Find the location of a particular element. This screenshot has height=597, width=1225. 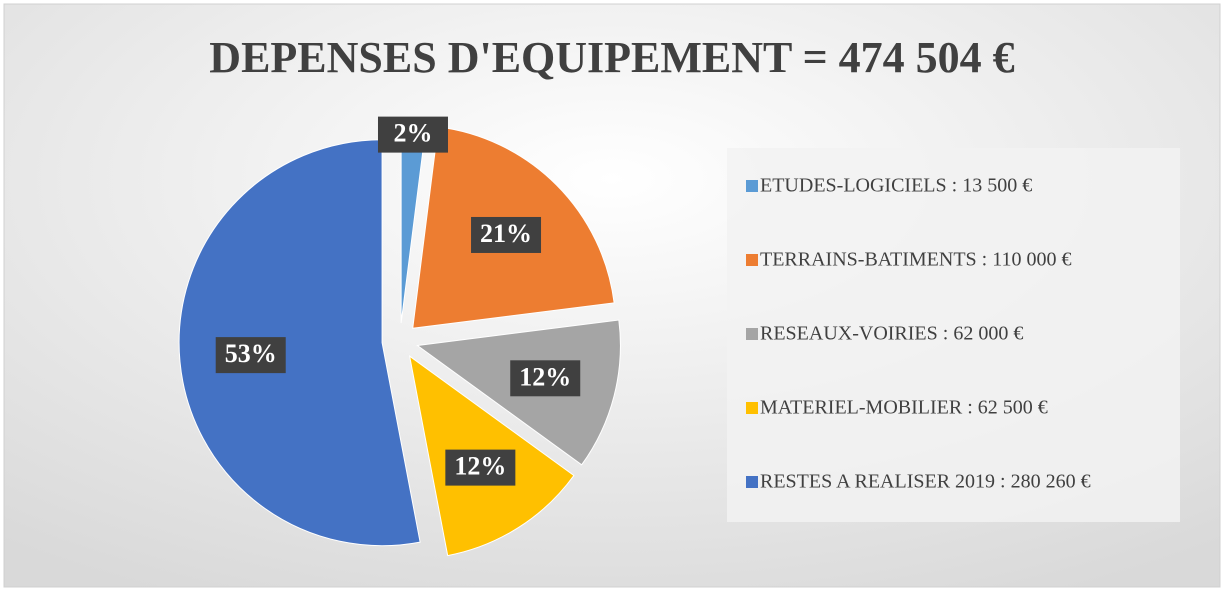

legend-label: MATERIEL-MOBILIER : 62 500 € is located at coordinates (904, 408).